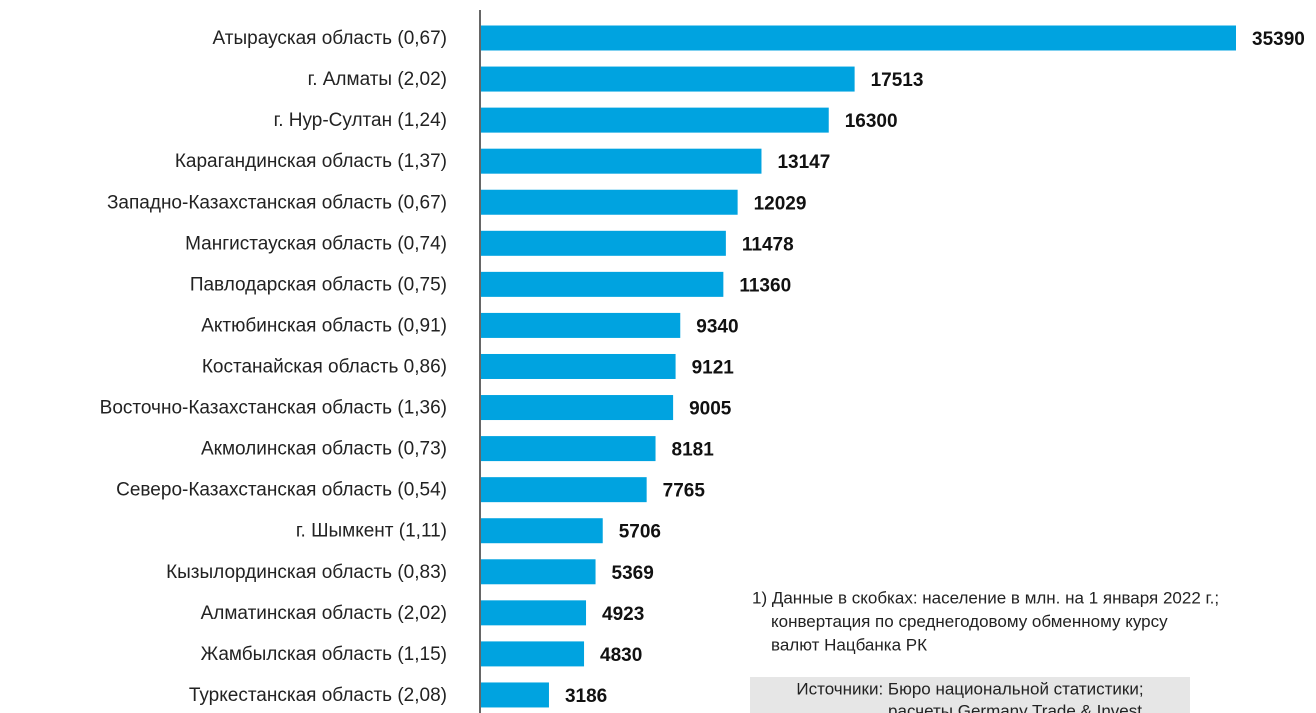  Describe the element at coordinates (684, 491) in the screenshot. I see `value-label: 7765` at that location.